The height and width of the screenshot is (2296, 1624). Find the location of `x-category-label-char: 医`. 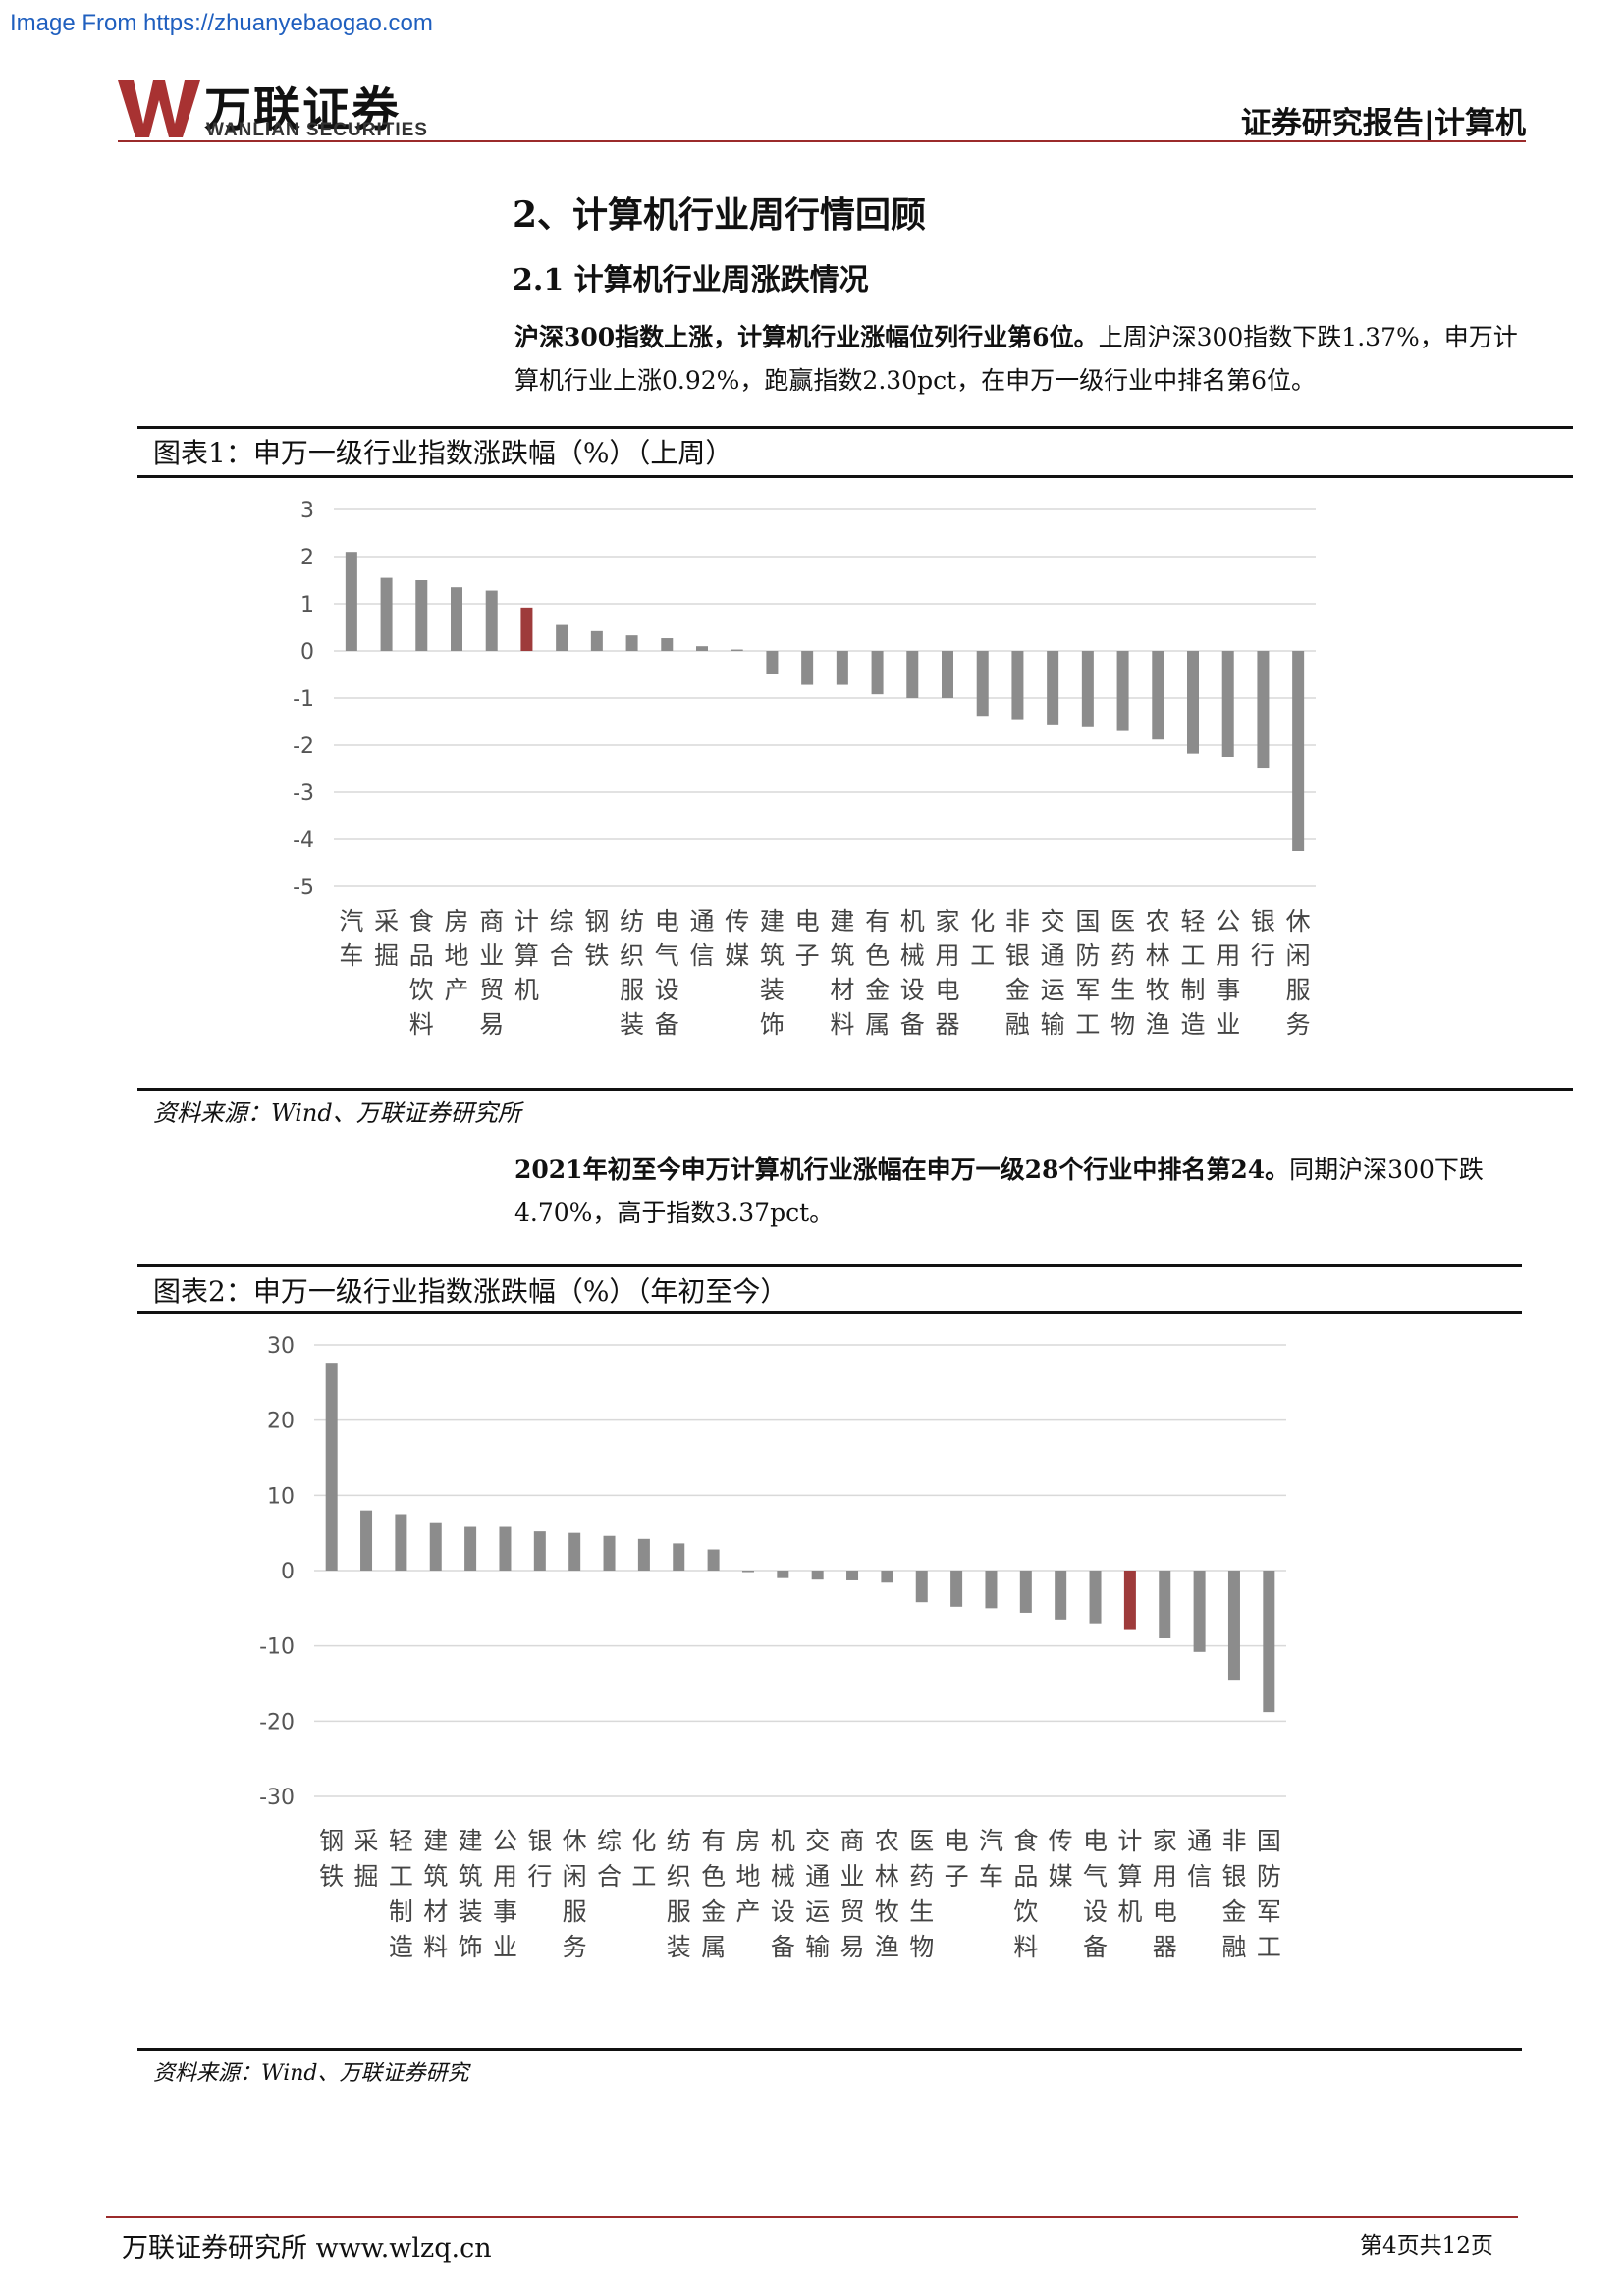

x-category-label-char: 医 is located at coordinates (921, 1841).